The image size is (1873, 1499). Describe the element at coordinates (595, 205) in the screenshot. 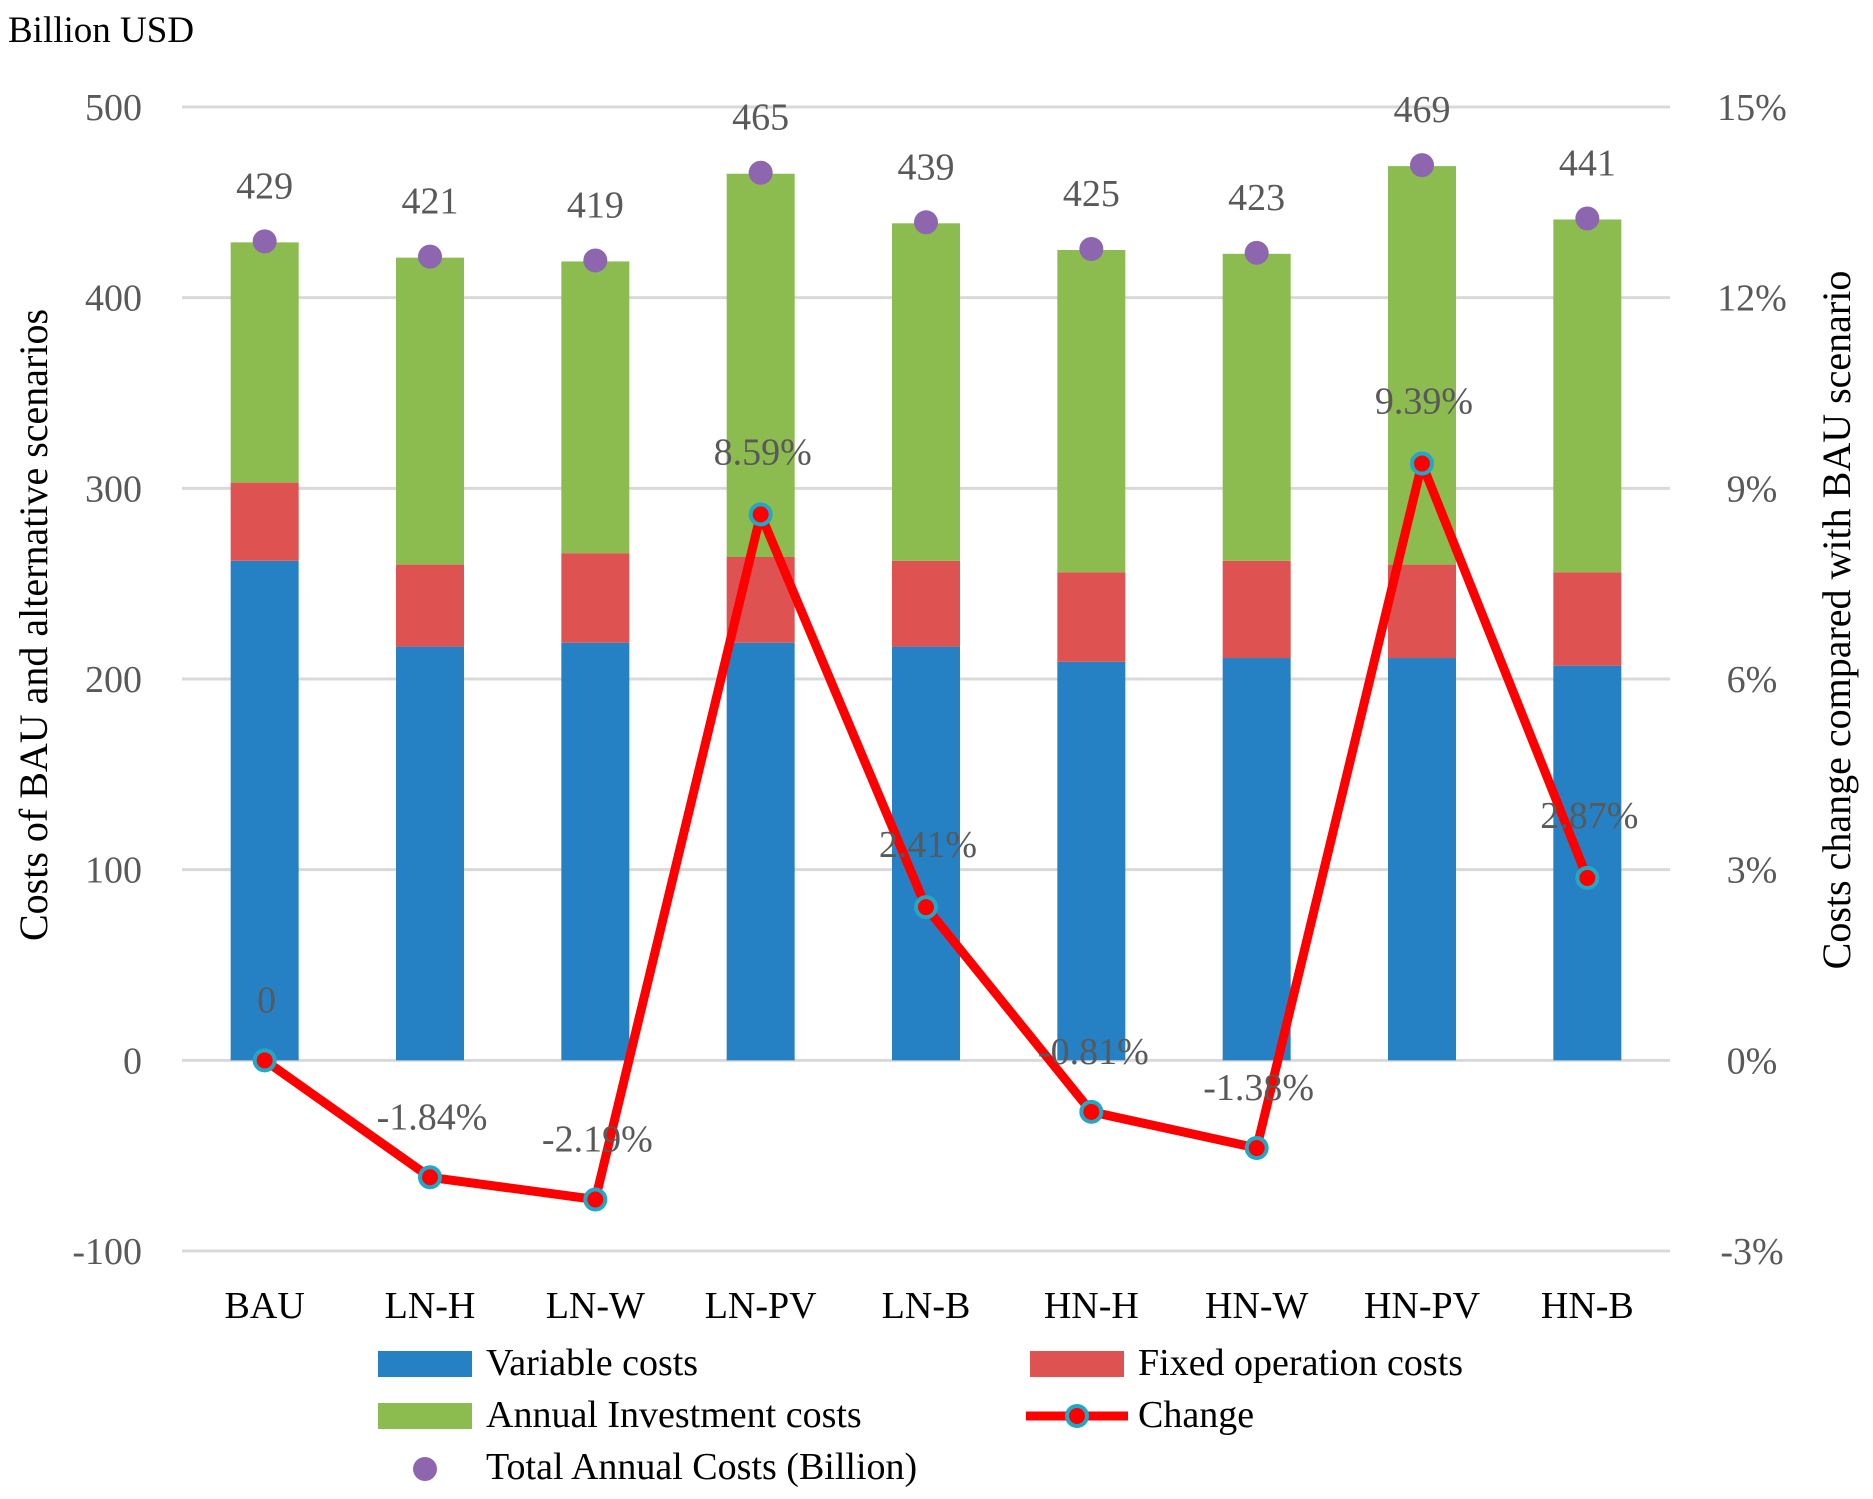

I see `total-label: 419` at that location.